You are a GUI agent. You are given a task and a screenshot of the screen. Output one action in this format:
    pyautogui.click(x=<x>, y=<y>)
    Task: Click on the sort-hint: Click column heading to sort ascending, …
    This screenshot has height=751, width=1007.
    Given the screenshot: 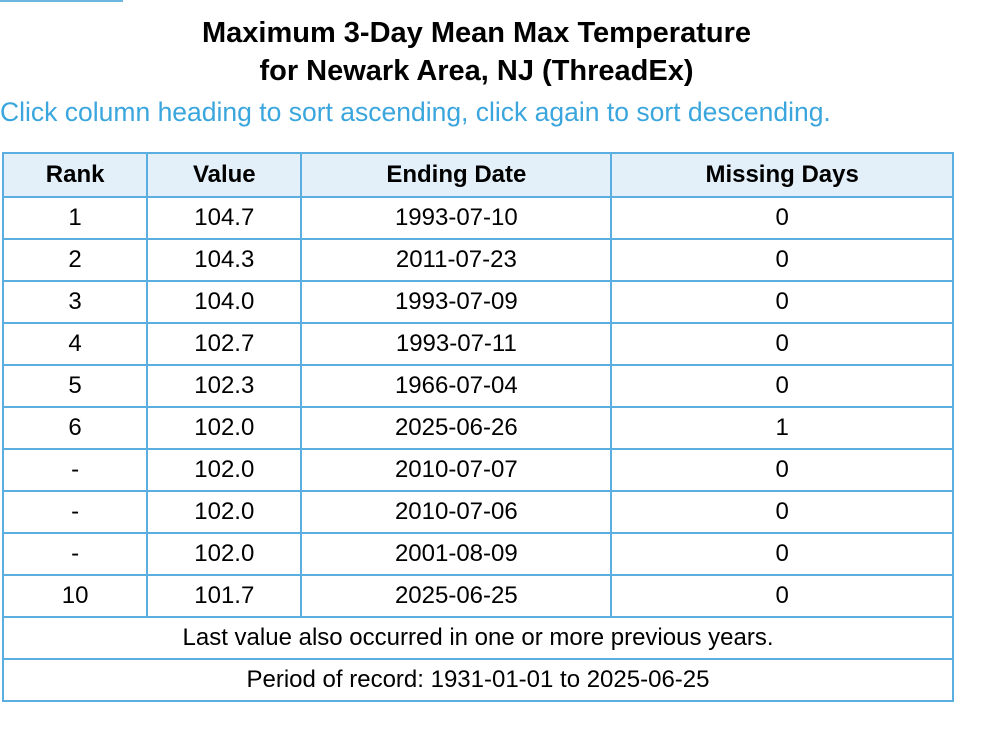 What is the action you would take?
    pyautogui.click(x=415, y=112)
    